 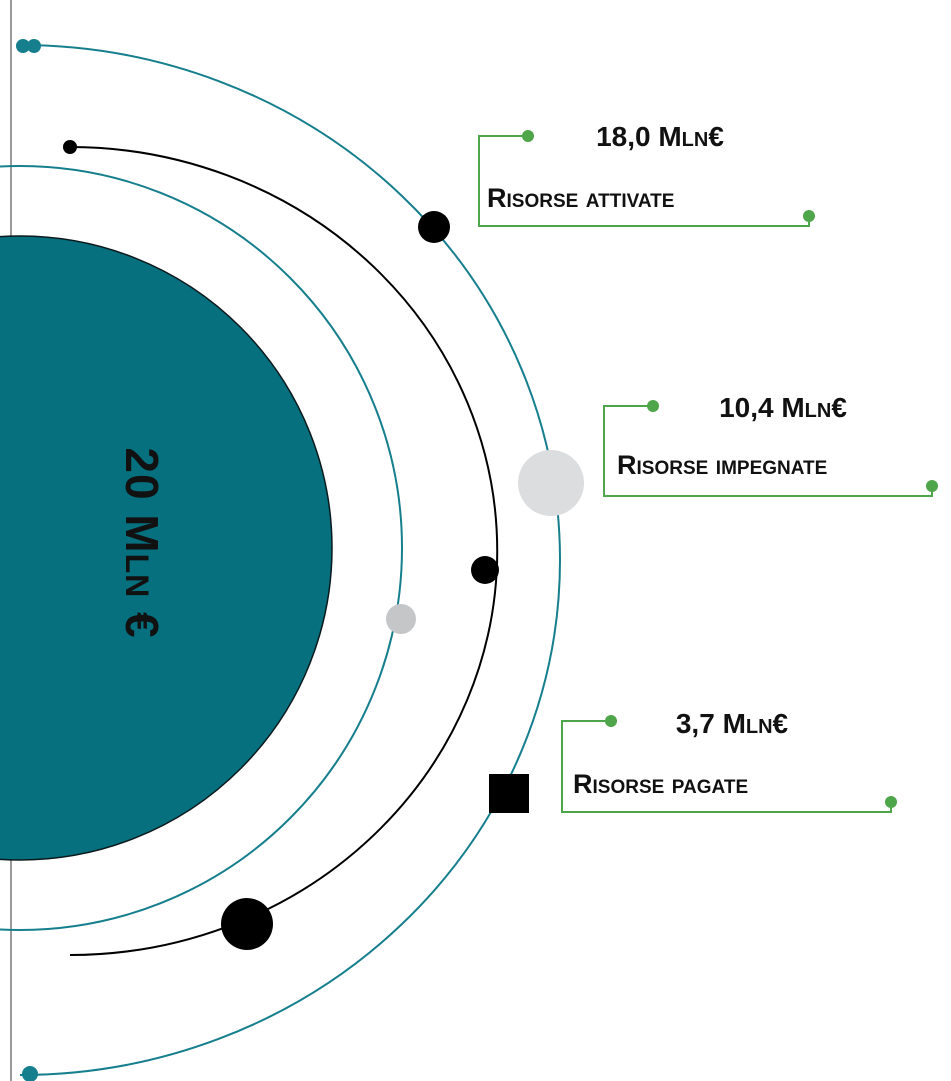 What do you see at coordinates (551, 483) in the screenshot?
I see `planet-gray-large` at bounding box center [551, 483].